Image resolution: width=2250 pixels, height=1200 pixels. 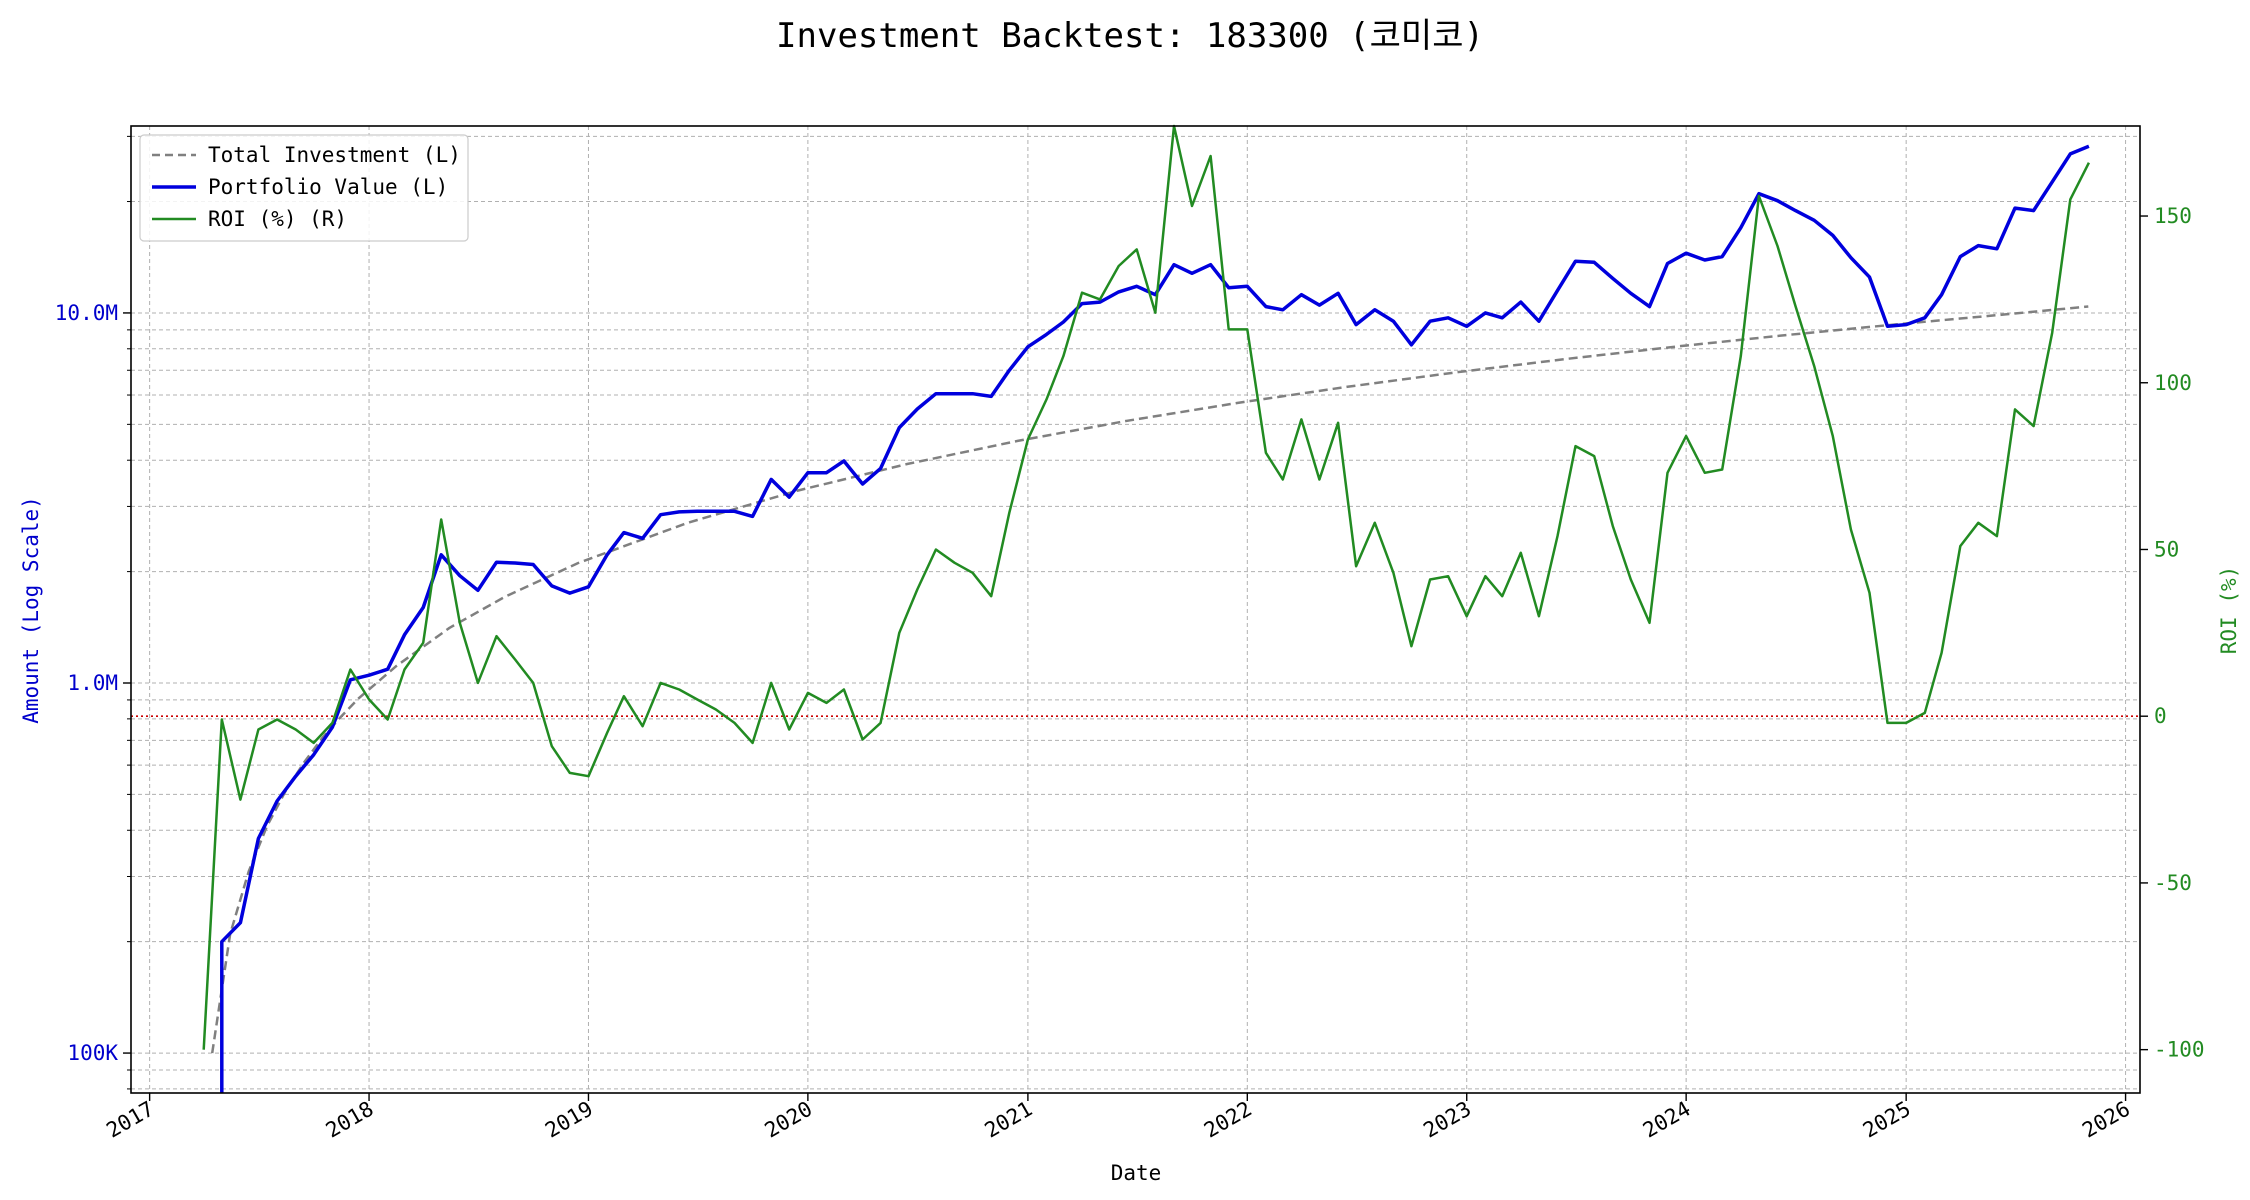 What do you see at coordinates (31, 610) in the screenshot?
I see `left-y-axis-label: Amount (Log Scale)` at bounding box center [31, 610].